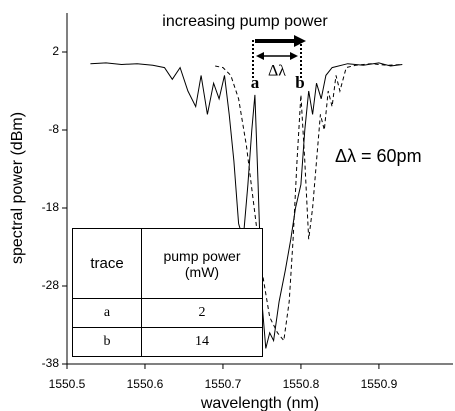 This screenshot has height=411, width=455. What do you see at coordinates (17, 188) in the screenshot?
I see `y-axis-label: spectral power (dBm)` at bounding box center [17, 188].